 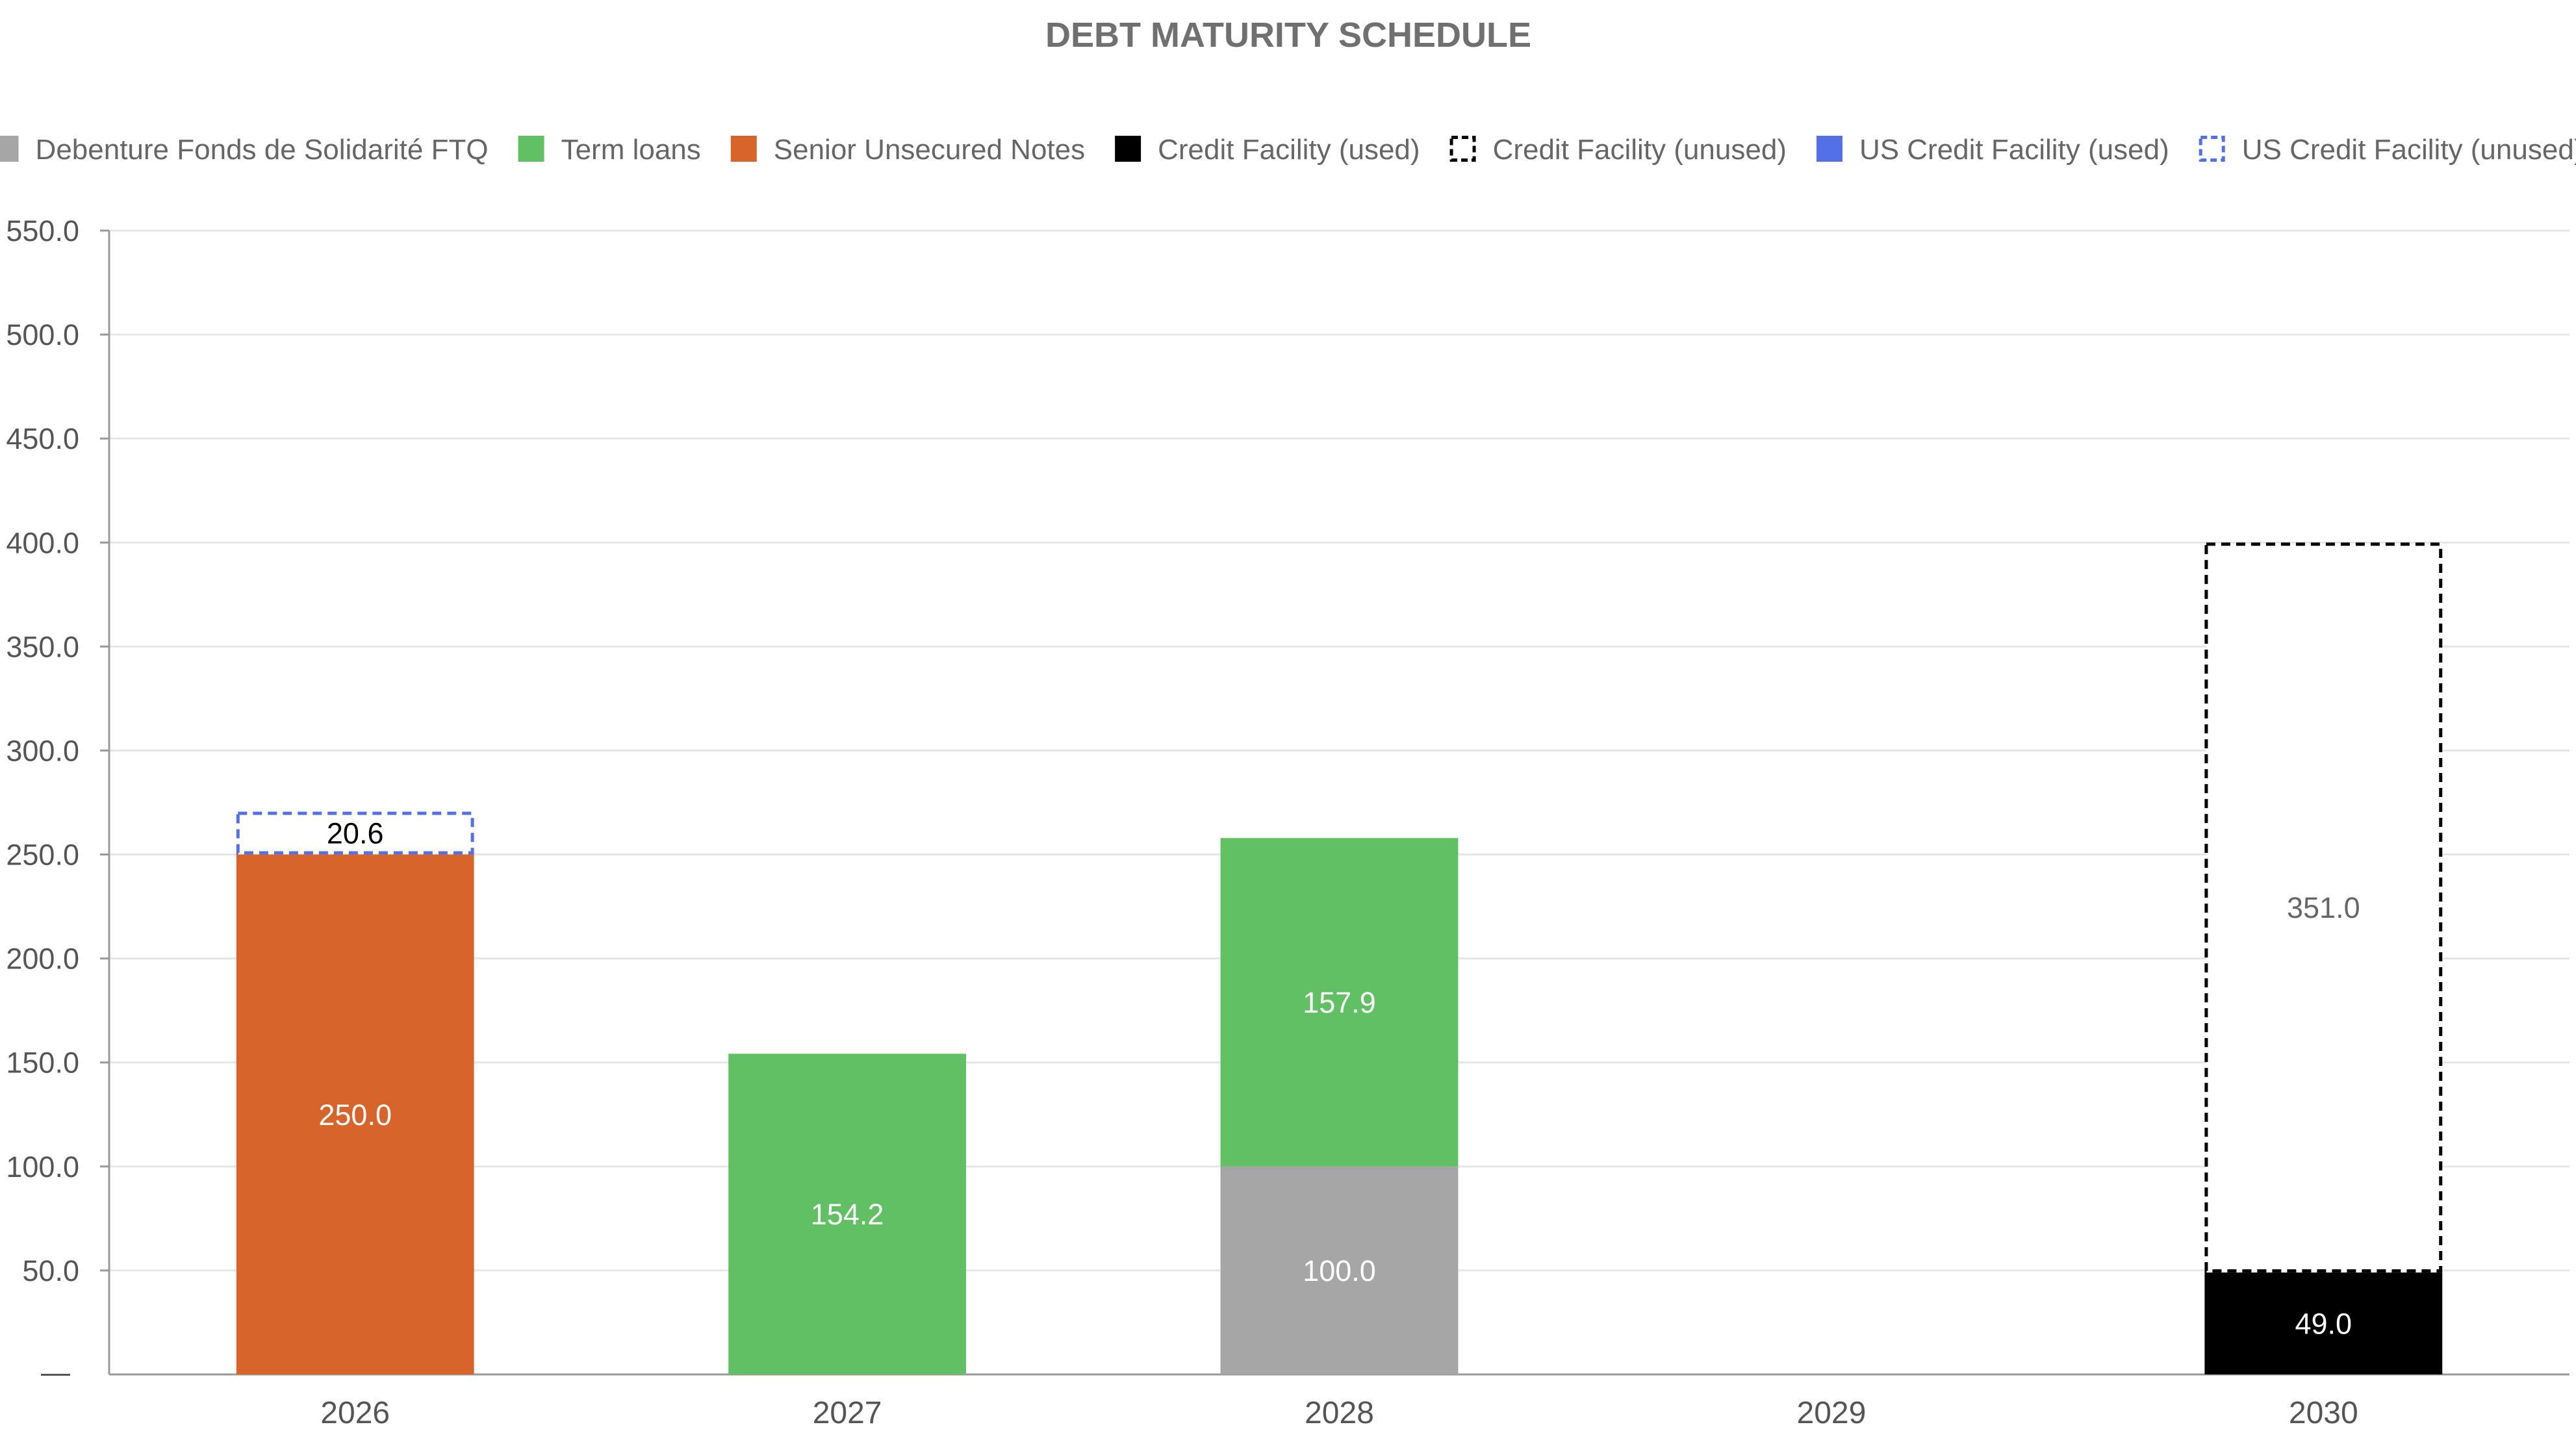 I want to click on y-tick-label: 550.0, so click(x=42, y=230).